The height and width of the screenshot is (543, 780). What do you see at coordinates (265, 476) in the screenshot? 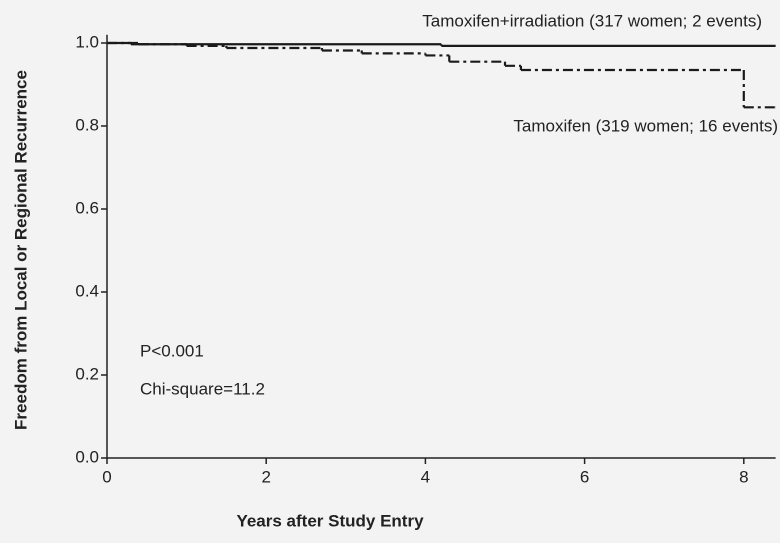
I see `x-tick-label: 2` at bounding box center [265, 476].